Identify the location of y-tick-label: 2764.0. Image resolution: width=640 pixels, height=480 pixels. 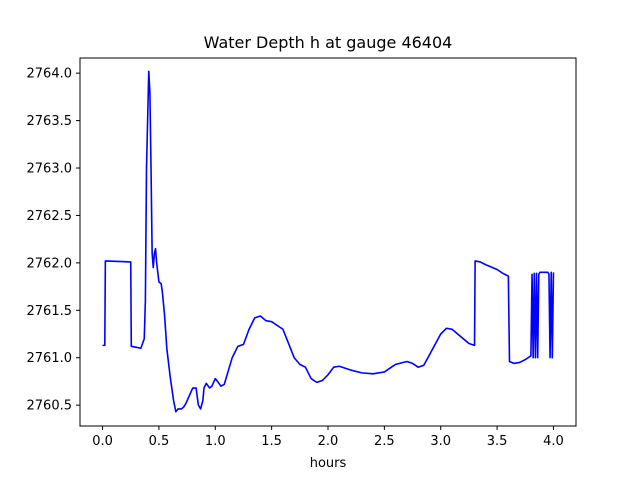
(50, 74).